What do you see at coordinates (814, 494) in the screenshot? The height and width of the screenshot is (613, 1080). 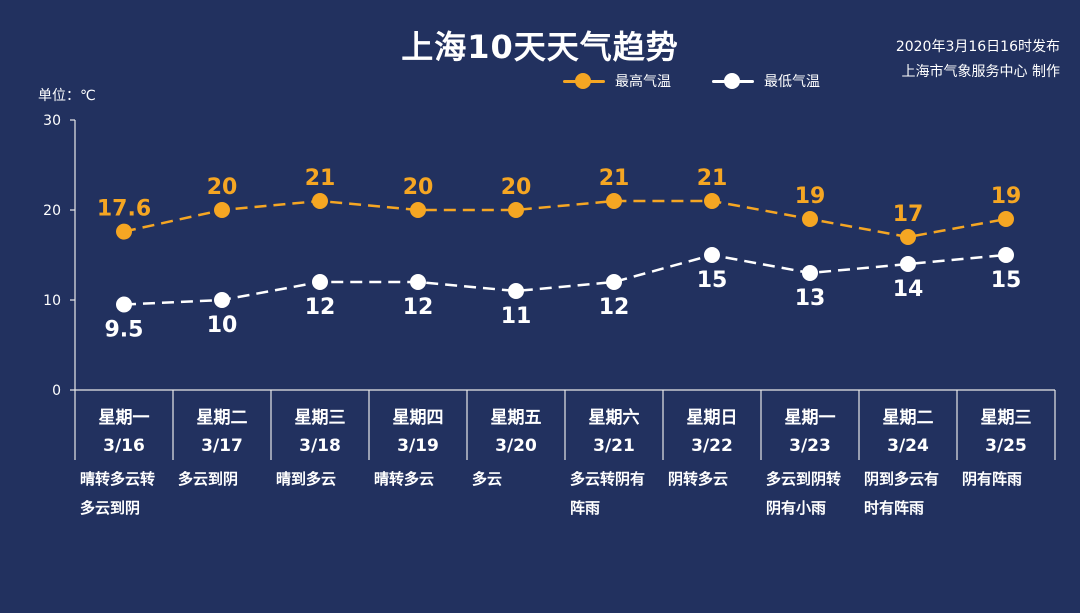 I see `weather-description: 多云到阴转 阴有小雨` at bounding box center [814, 494].